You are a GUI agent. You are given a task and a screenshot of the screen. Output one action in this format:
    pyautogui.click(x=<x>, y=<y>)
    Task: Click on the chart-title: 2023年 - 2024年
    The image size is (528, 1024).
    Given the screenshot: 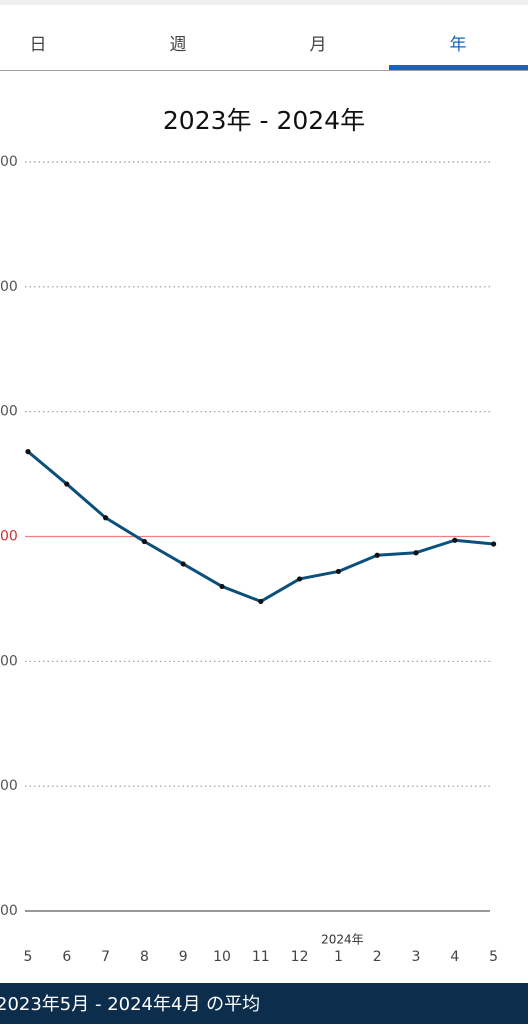 What is the action you would take?
    pyautogui.click(x=264, y=120)
    